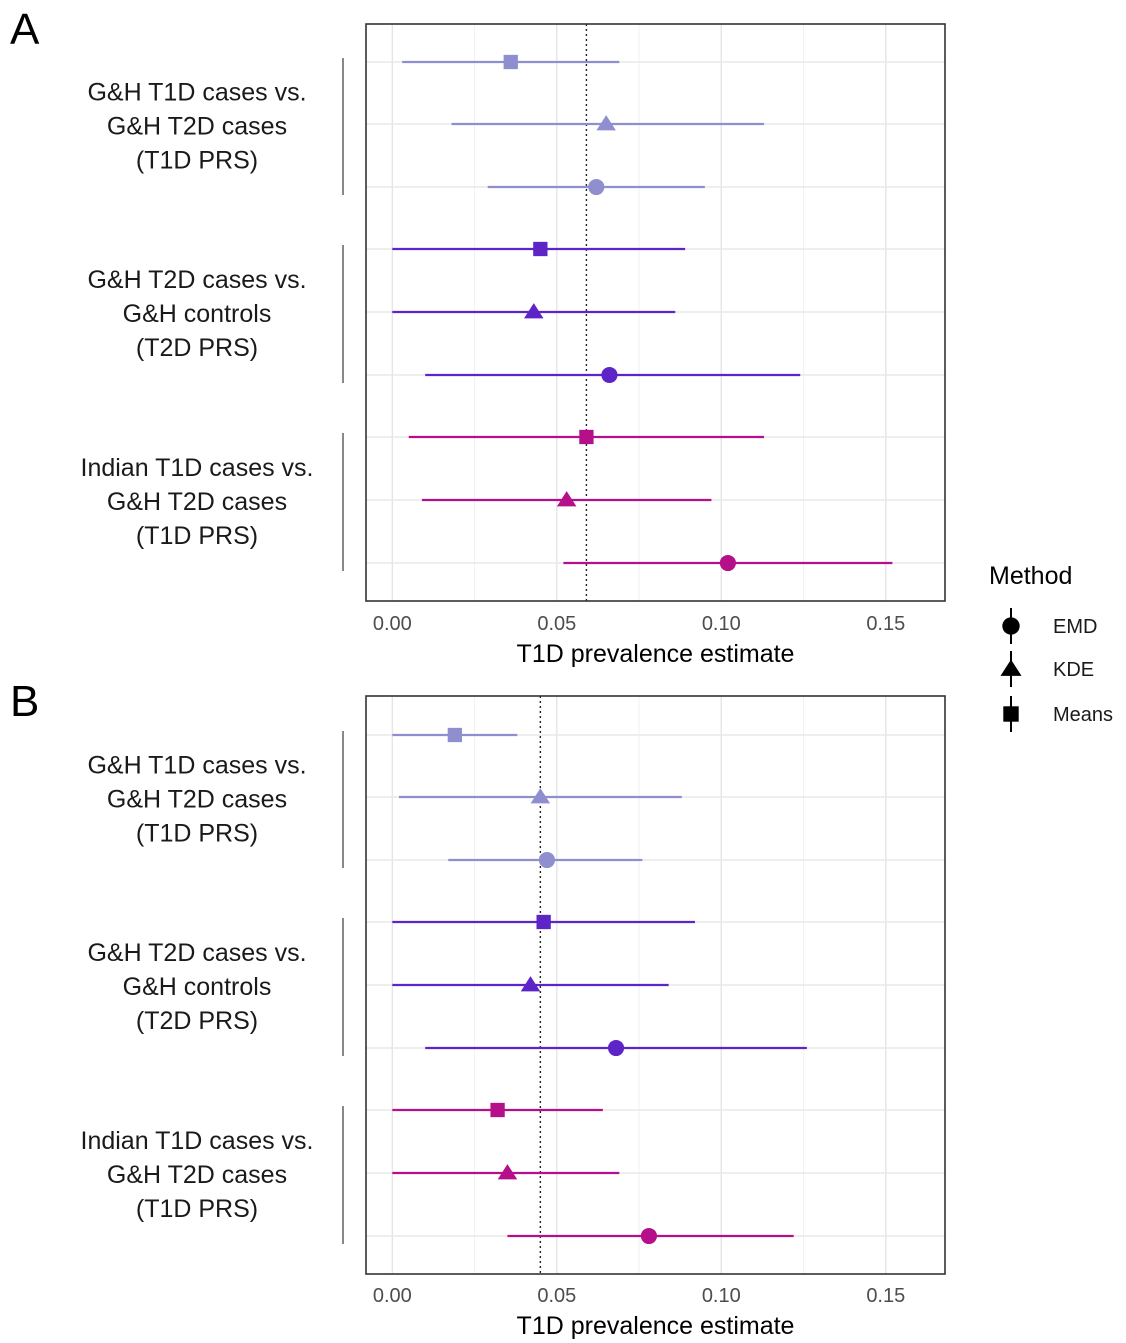  What do you see at coordinates (25, 29) in the screenshot?
I see `panel-letter: A` at bounding box center [25, 29].